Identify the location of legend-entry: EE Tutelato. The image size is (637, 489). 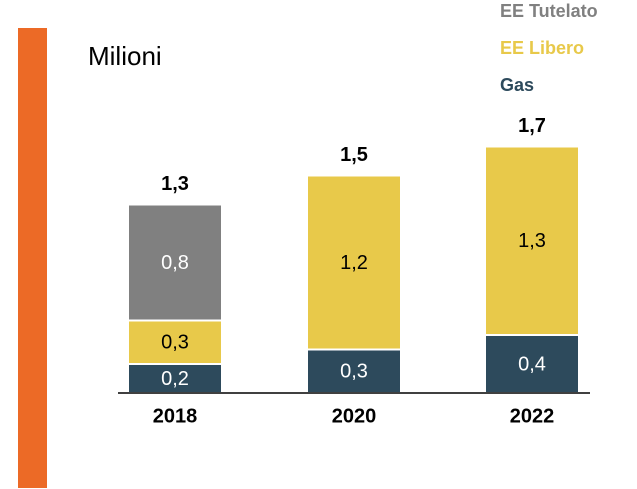
(549, 11).